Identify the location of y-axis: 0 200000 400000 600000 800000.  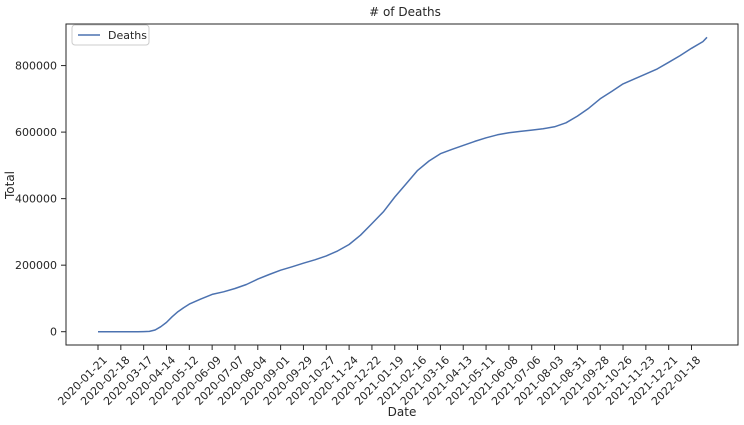
(40, 199).